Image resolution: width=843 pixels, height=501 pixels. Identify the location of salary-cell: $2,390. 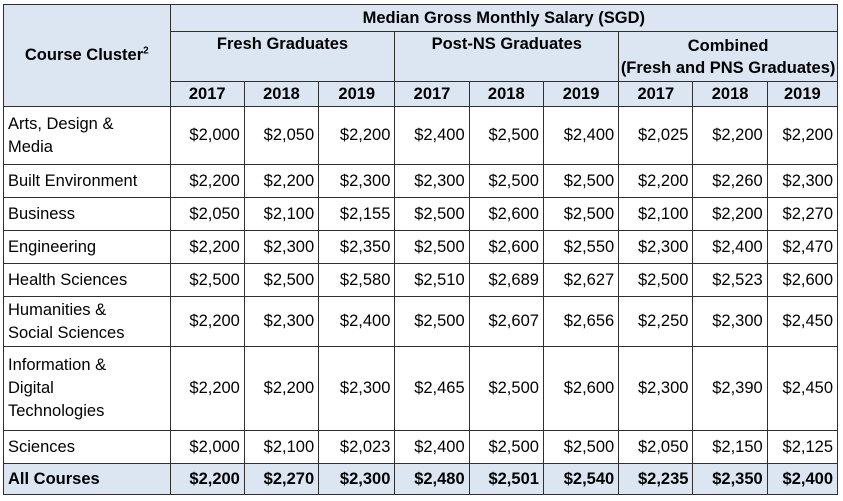
(730, 388).